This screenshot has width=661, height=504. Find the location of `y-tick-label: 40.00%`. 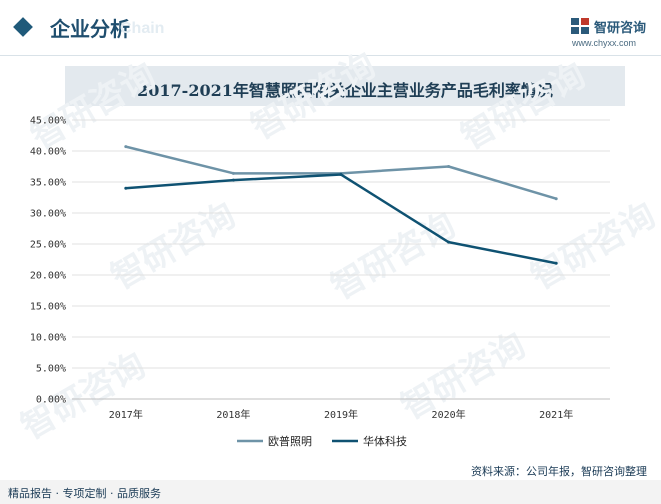

y-tick-label: 40.00% is located at coordinates (48, 152).